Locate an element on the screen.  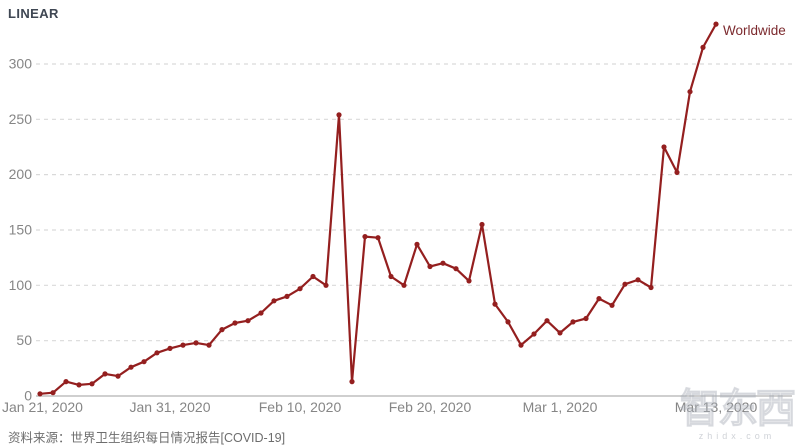
x-axis-tick-label: Jan 31, 2020 is located at coordinates (170, 407).